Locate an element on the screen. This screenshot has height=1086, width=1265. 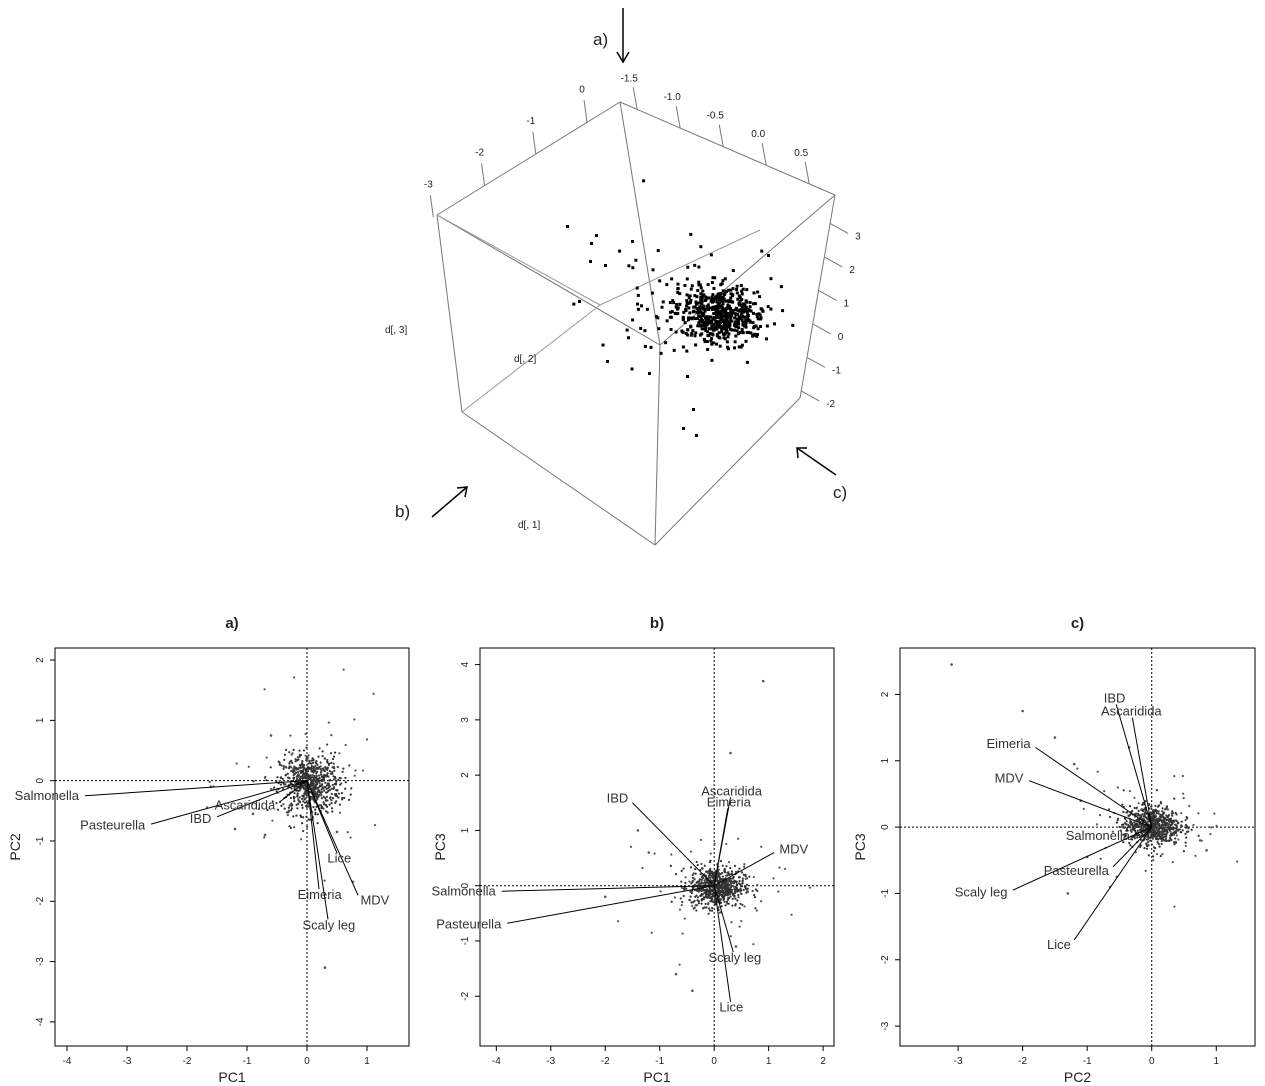
x-tick-label: -1 is located at coordinates (1087, 1061).